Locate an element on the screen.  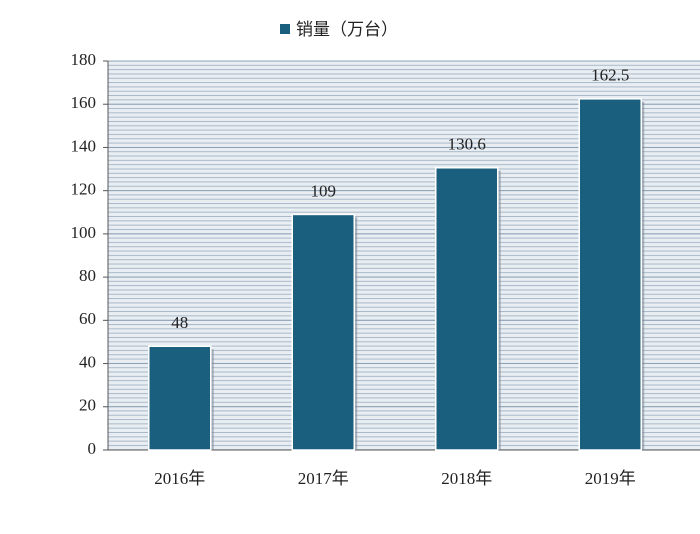
y-tick-label: 100 is located at coordinates (84, 232).